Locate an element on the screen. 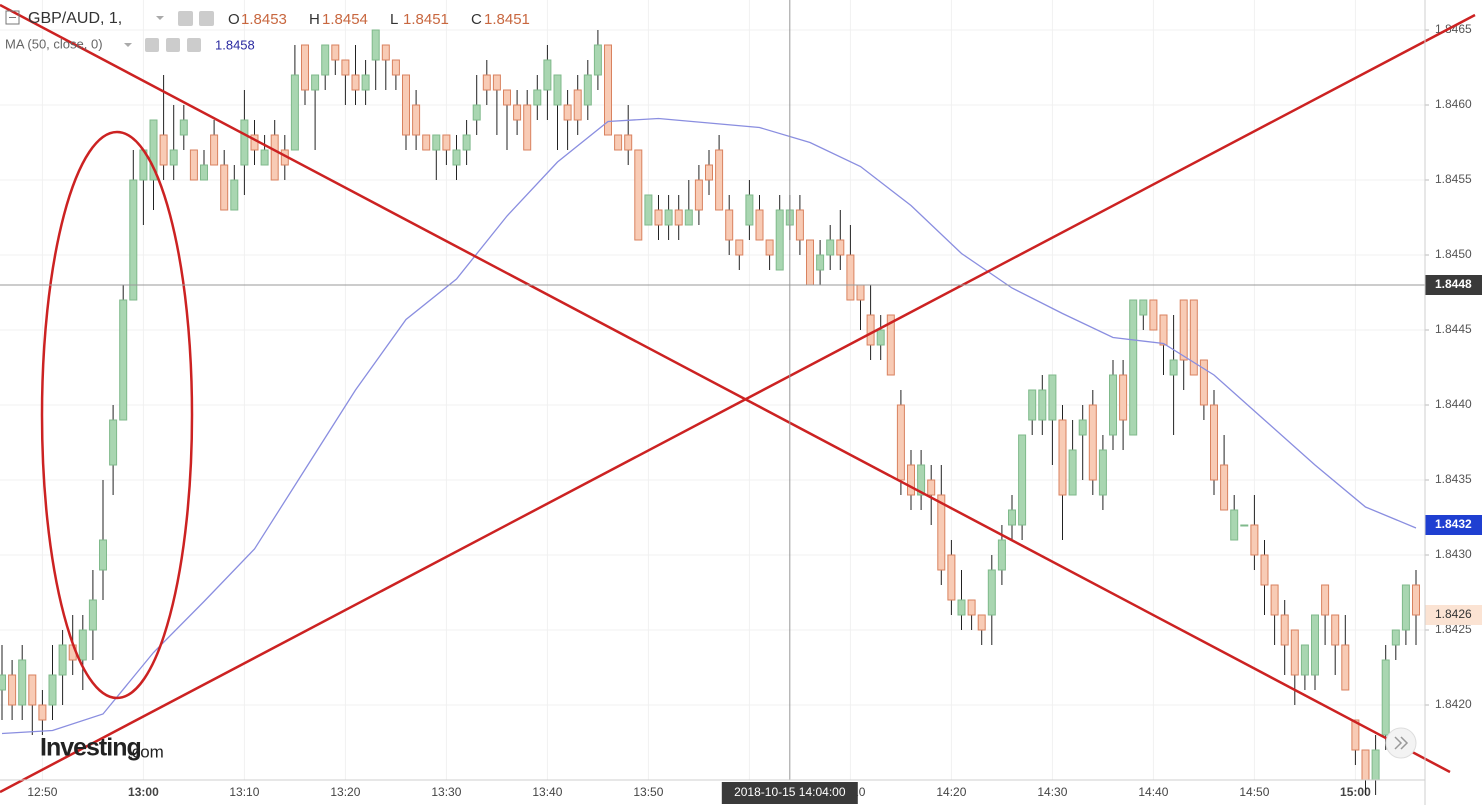  x-tick-label: 14:50 is located at coordinates (1254, 792).